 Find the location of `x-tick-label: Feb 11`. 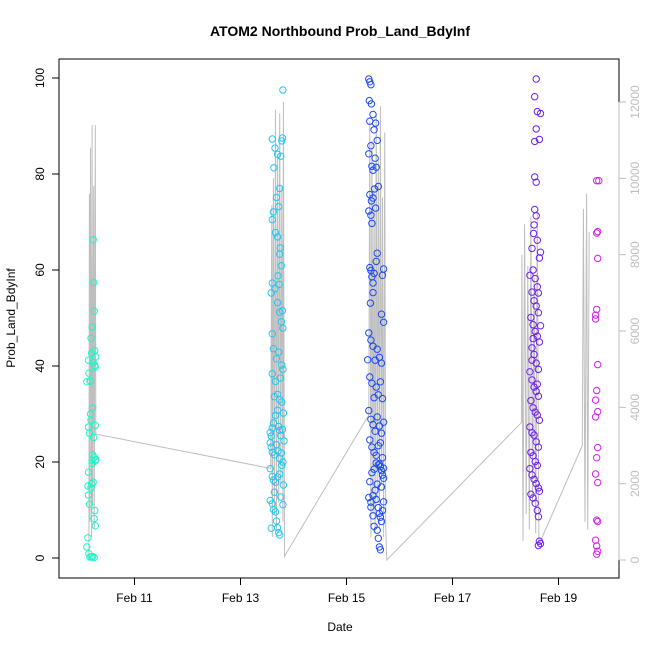

x-tick-label: Feb 11 is located at coordinates (134, 598).